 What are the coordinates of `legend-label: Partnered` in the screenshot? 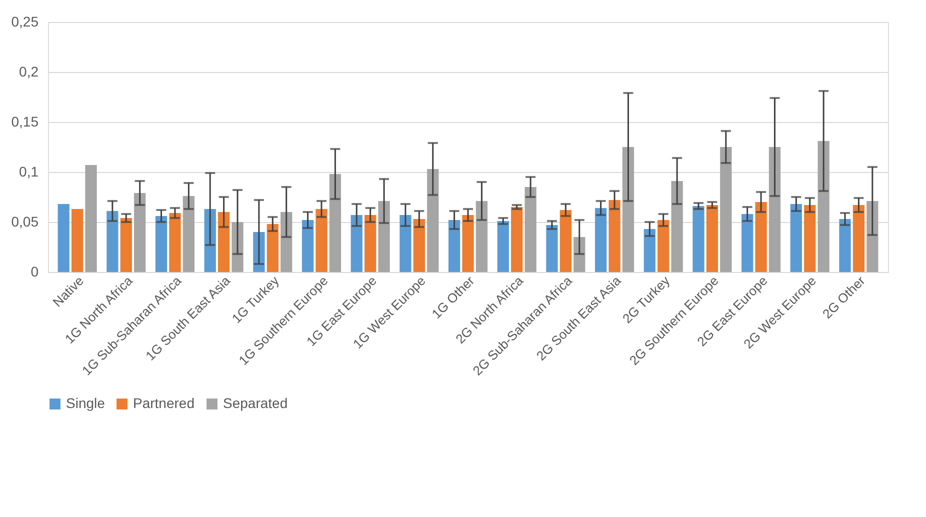 It's located at (163, 403).